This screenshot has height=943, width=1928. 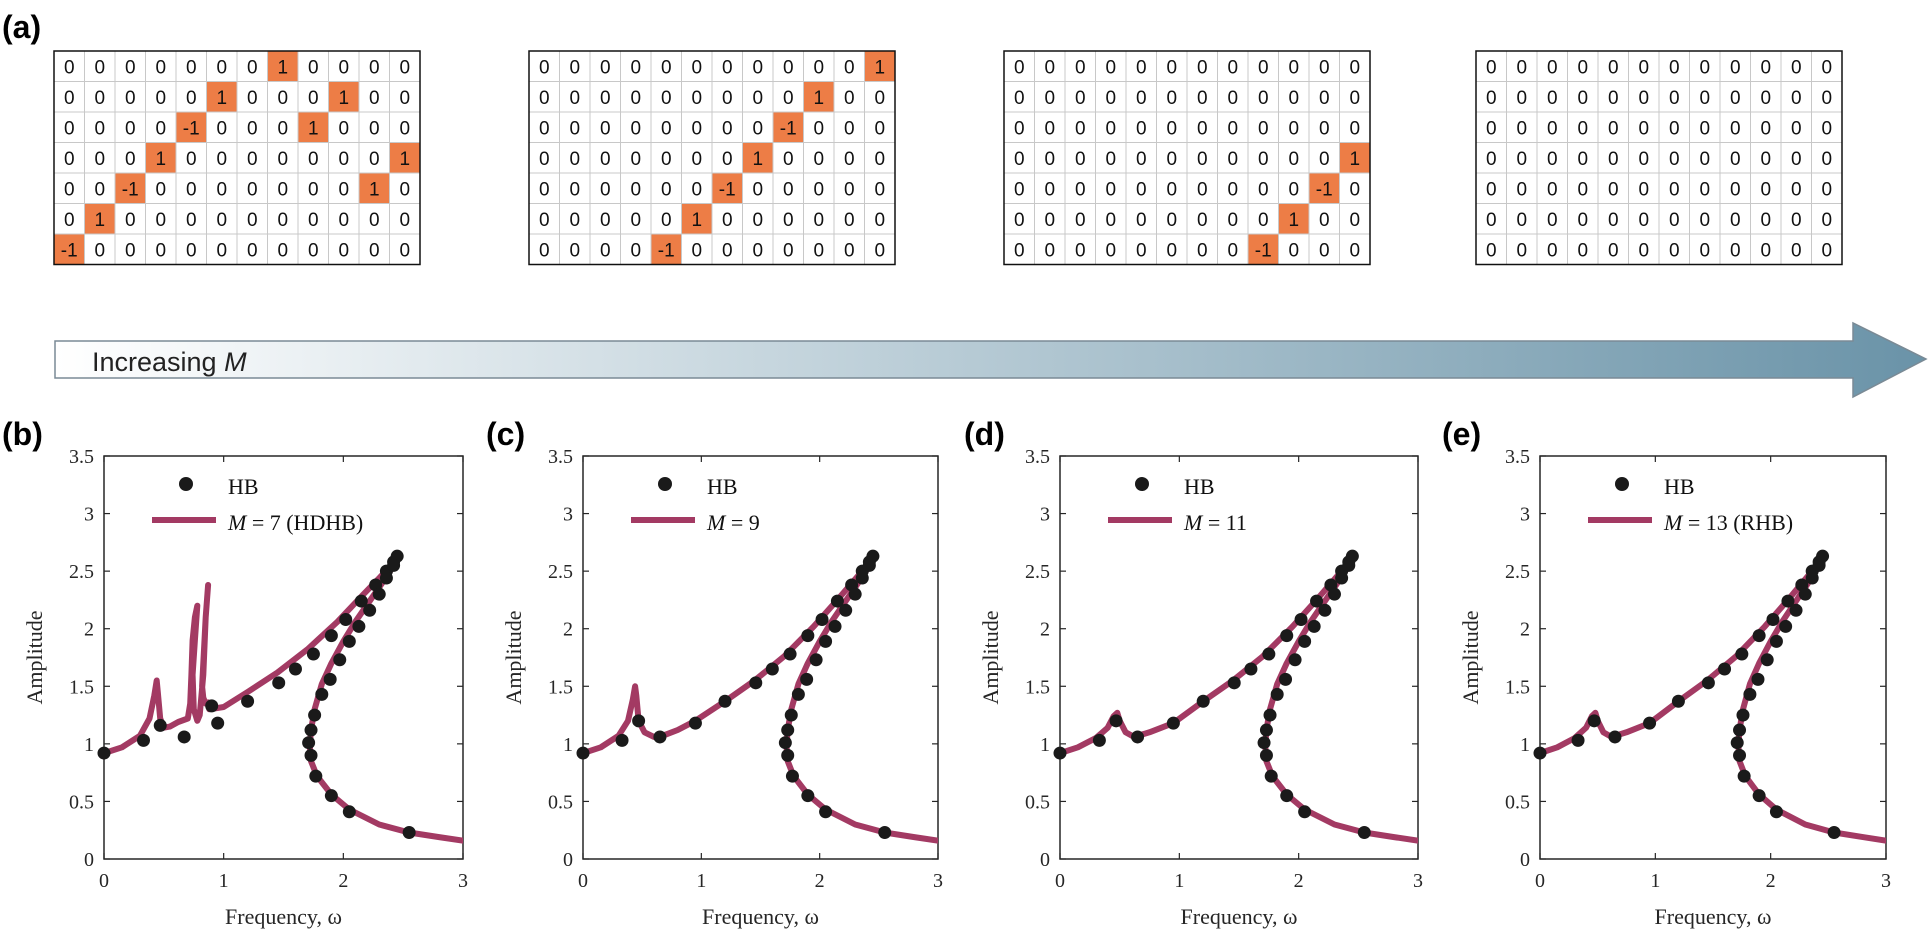 What do you see at coordinates (81, 572) in the screenshot?
I see `y-tick-label: 2.5` at bounding box center [81, 572].